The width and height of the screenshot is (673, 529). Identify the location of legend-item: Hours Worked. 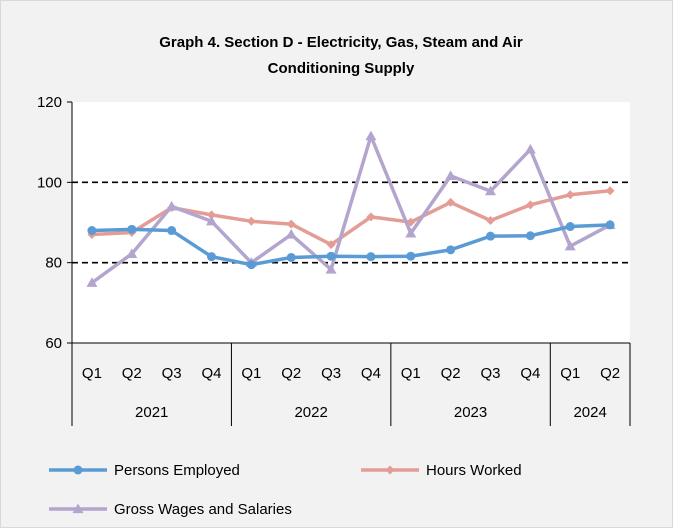
(441, 470).